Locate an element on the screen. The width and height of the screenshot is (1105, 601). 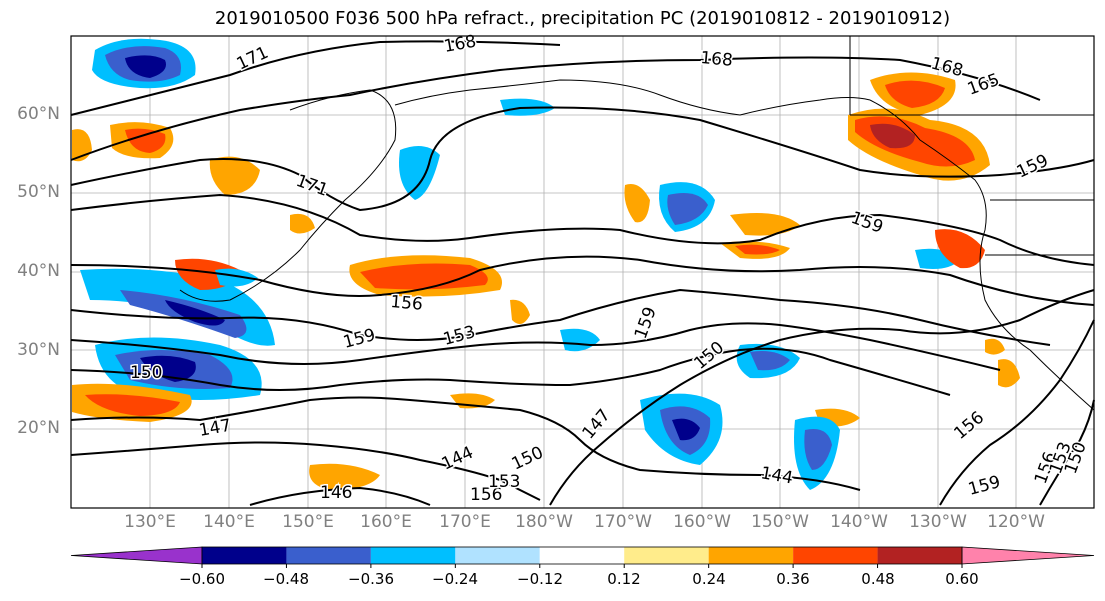
lat-label-50n: 50°N is located at coordinates (38, 192).